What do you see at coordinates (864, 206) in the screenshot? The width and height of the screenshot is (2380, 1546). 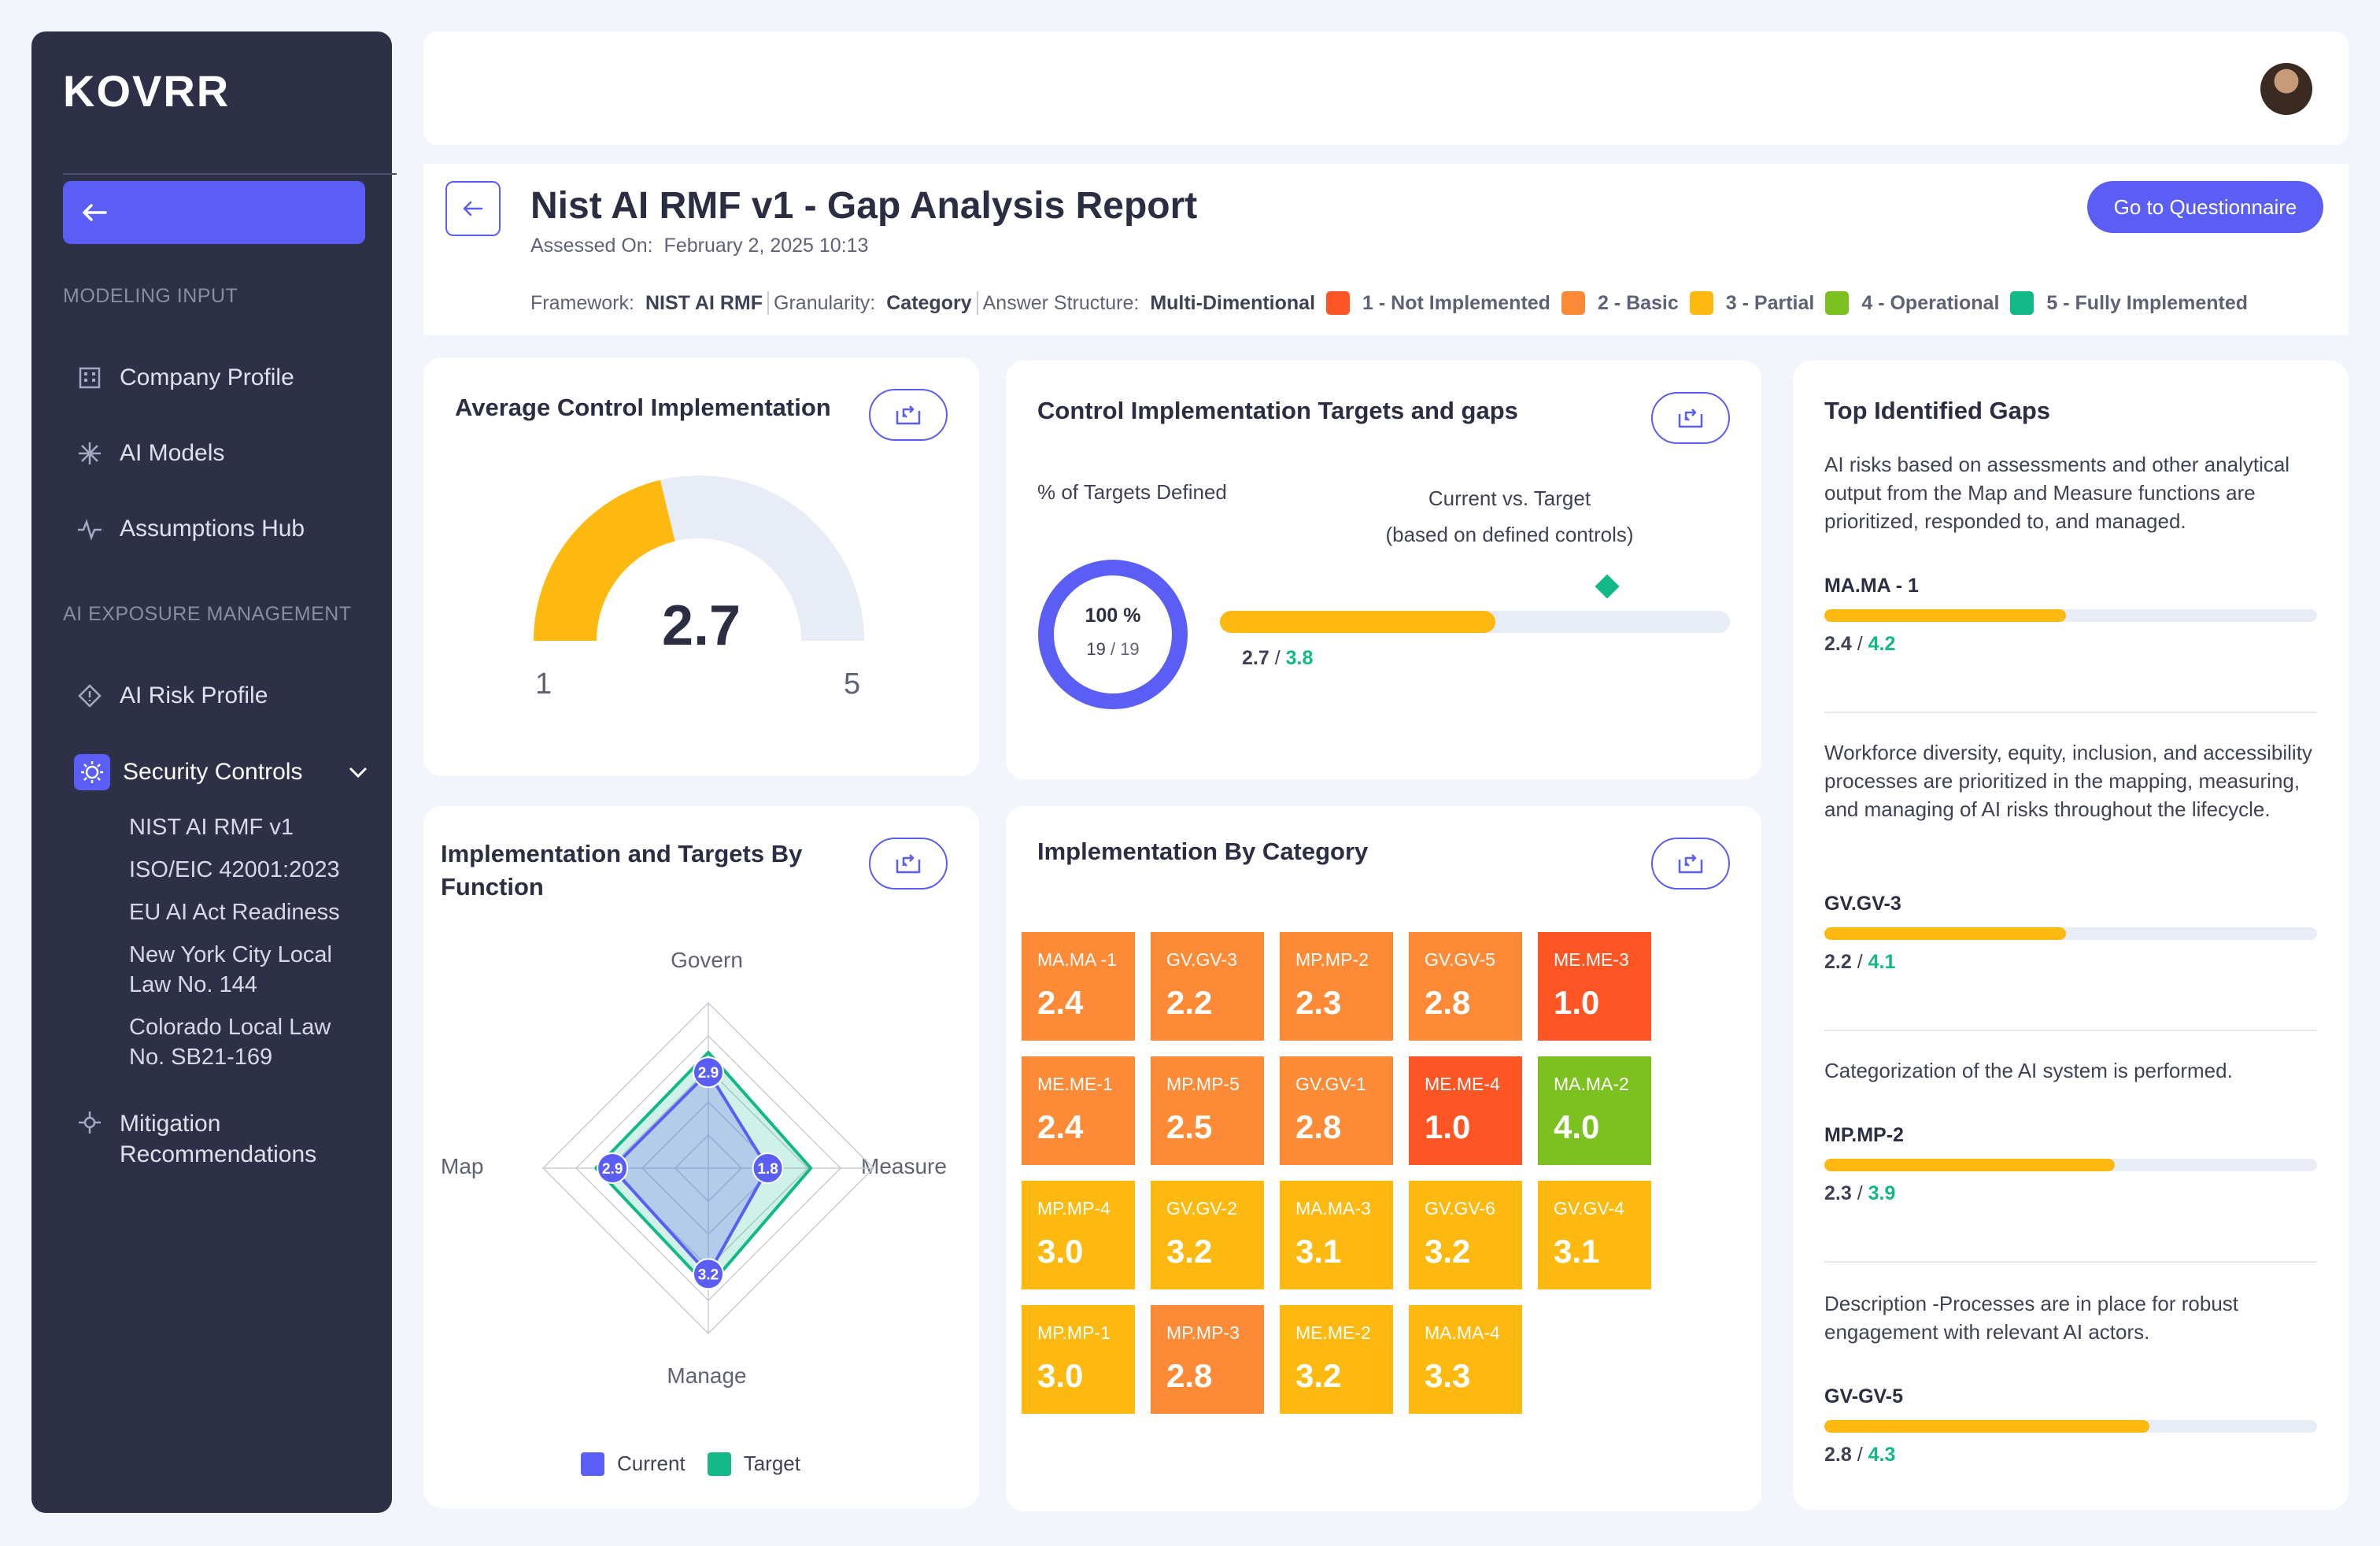 I see `page-title: Nist AI RMF v1 - Gap Analysis Report` at bounding box center [864, 206].